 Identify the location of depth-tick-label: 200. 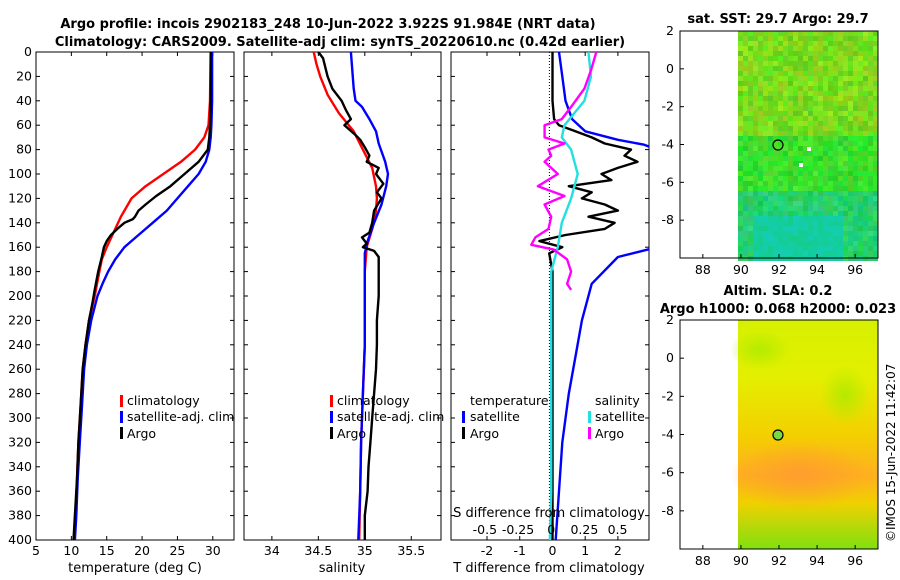
(20, 295).